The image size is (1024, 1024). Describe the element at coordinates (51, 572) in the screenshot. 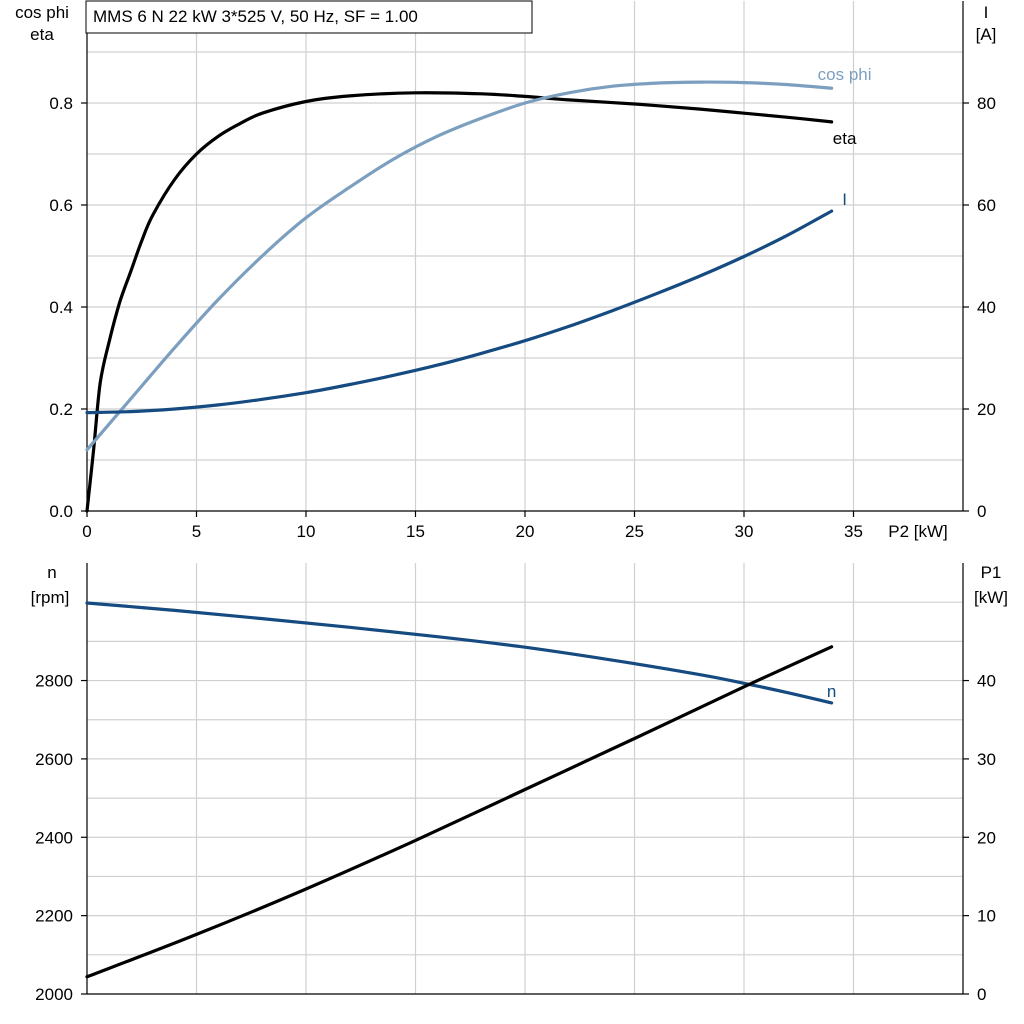

I see `bottom-left-axis-label-line1: n` at that location.